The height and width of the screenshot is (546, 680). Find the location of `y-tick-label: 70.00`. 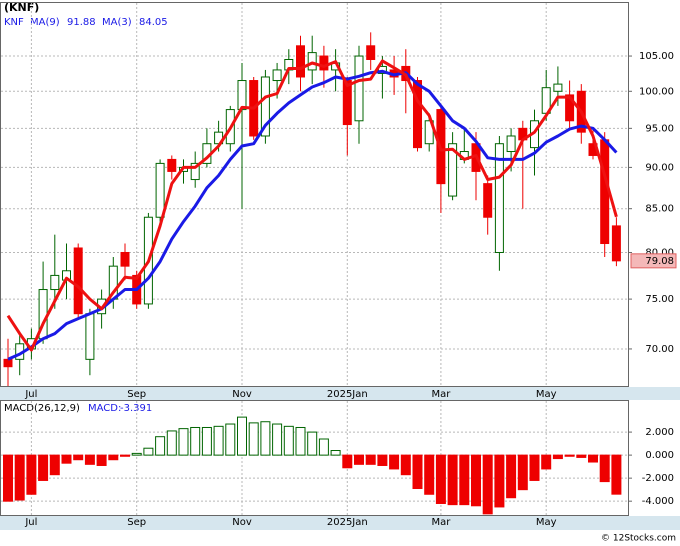

y-tick-label: 70.00 is located at coordinates (659, 349).